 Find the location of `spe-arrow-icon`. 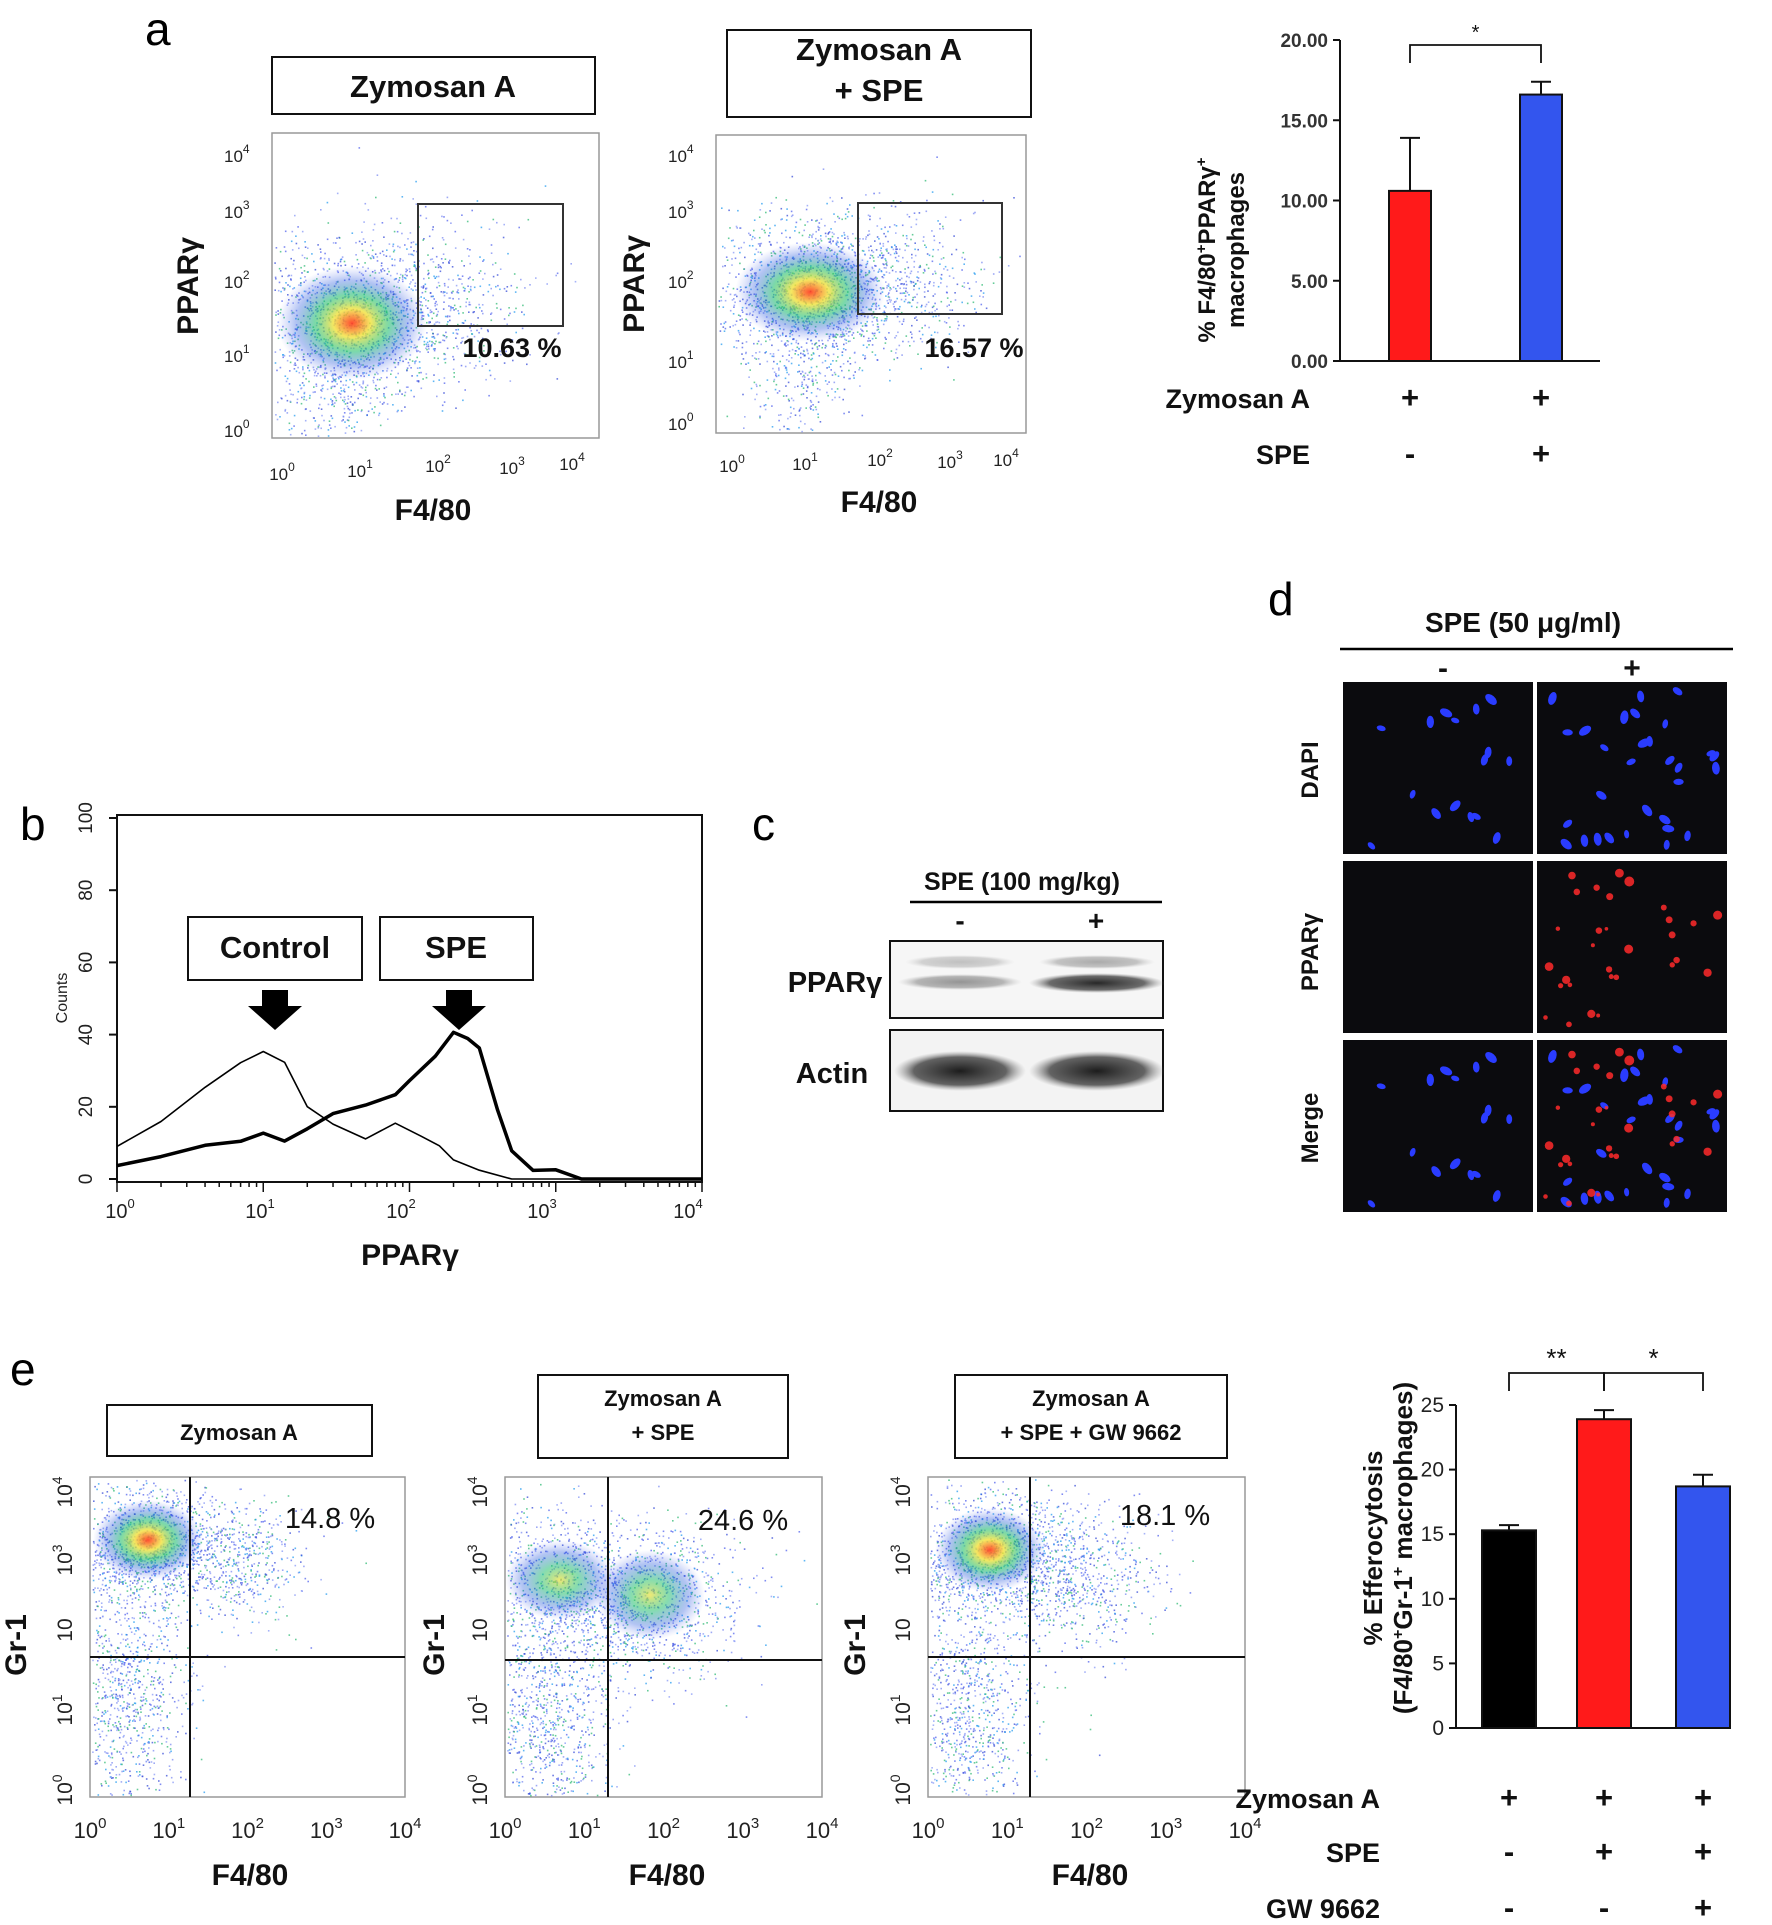

spe-arrow-icon is located at coordinates (459, 1010).